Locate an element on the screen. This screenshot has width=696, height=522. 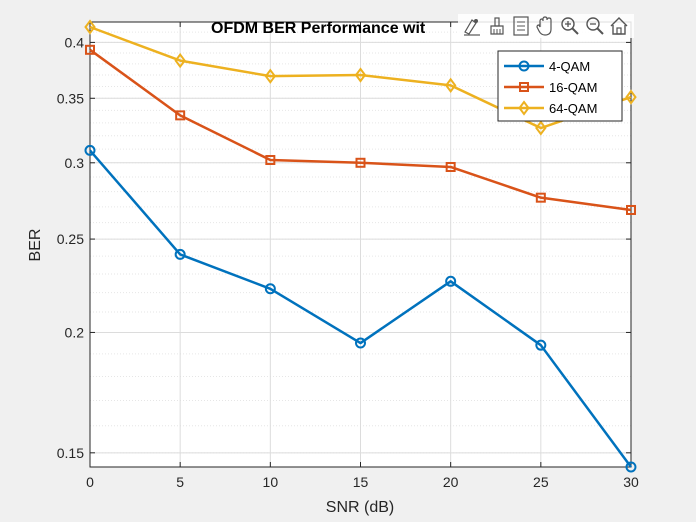
y-tick-label: 0.4 is located at coordinates (75, 42).